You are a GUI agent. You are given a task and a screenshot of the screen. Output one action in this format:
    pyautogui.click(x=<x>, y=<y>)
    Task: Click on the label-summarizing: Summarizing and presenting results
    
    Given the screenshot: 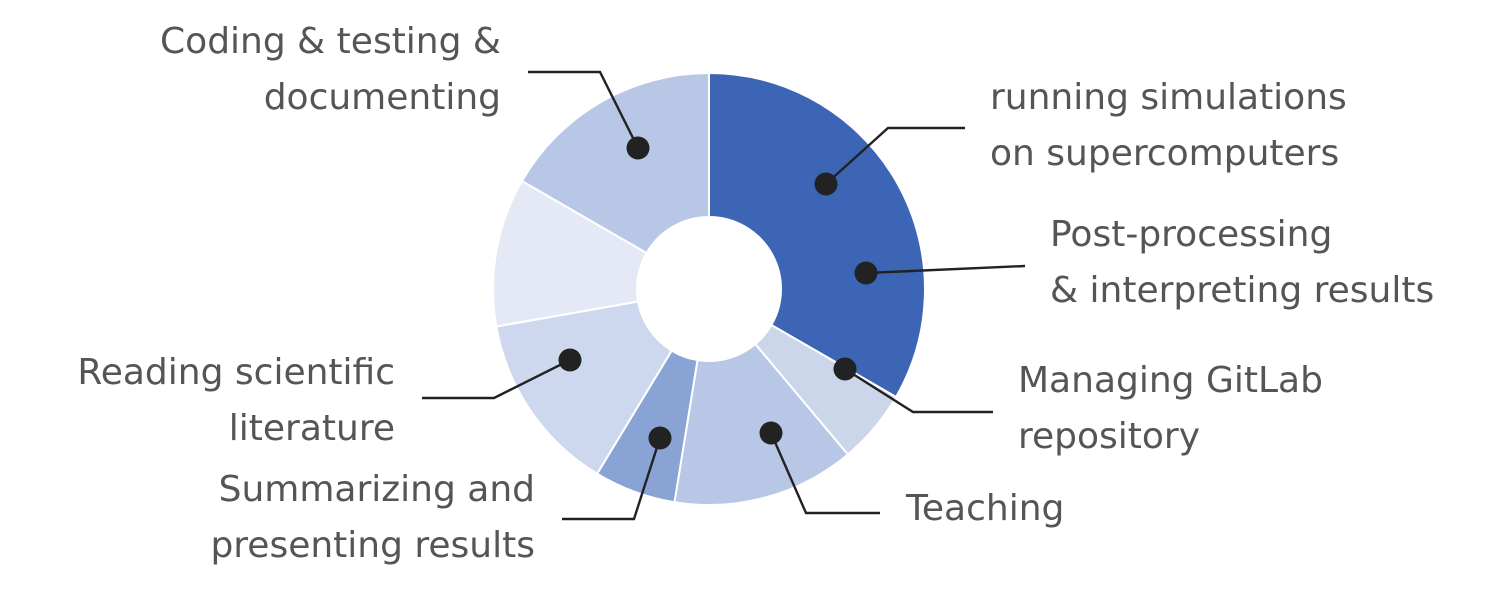 What is the action you would take?
    pyautogui.click(x=372, y=517)
    